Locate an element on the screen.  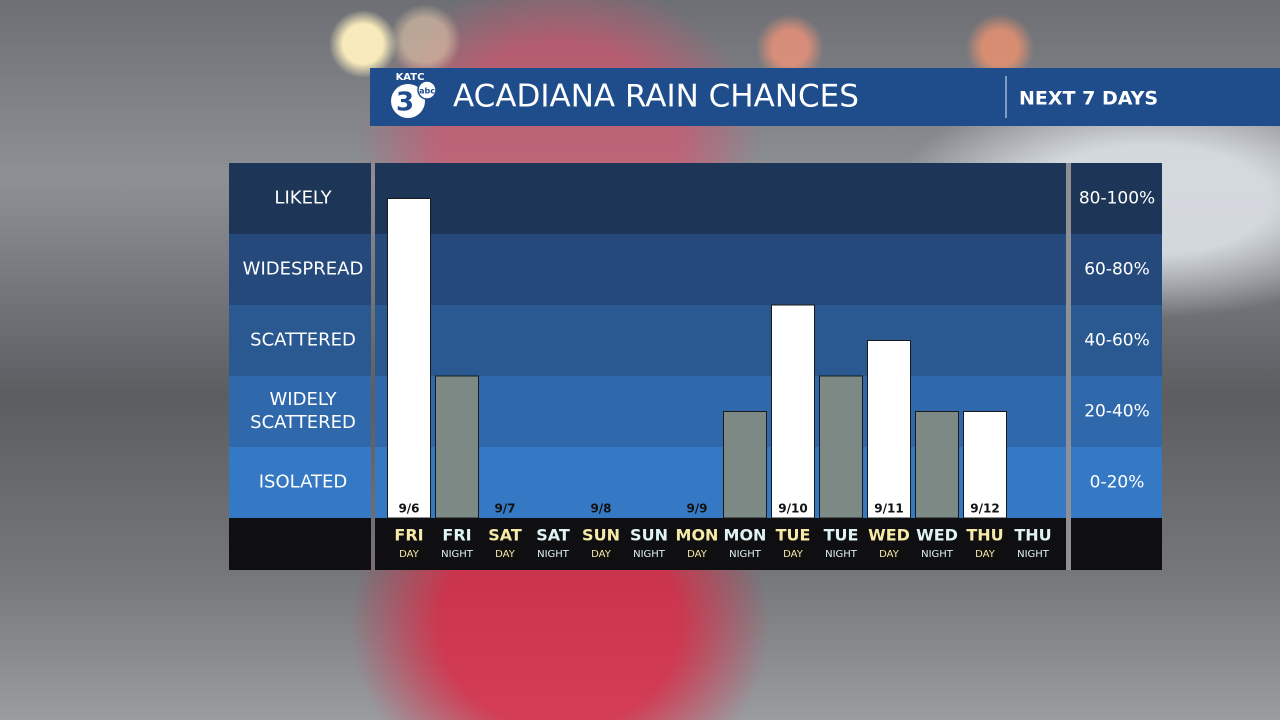
date-label: 9/12 is located at coordinates (984, 509).